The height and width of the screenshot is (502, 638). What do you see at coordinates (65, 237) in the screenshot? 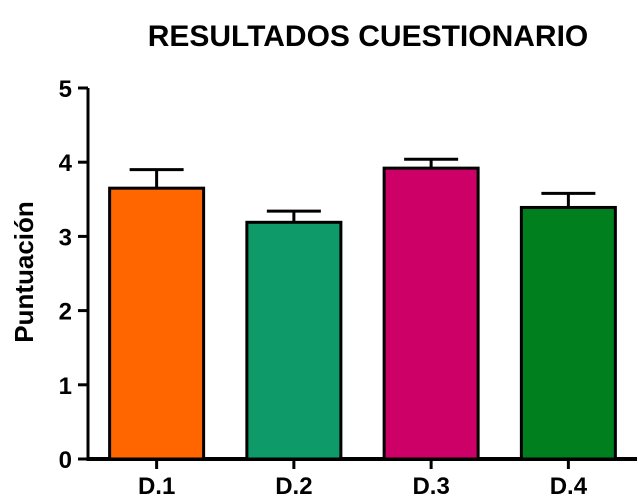
I see `y-tick-label: 3` at bounding box center [65, 237].